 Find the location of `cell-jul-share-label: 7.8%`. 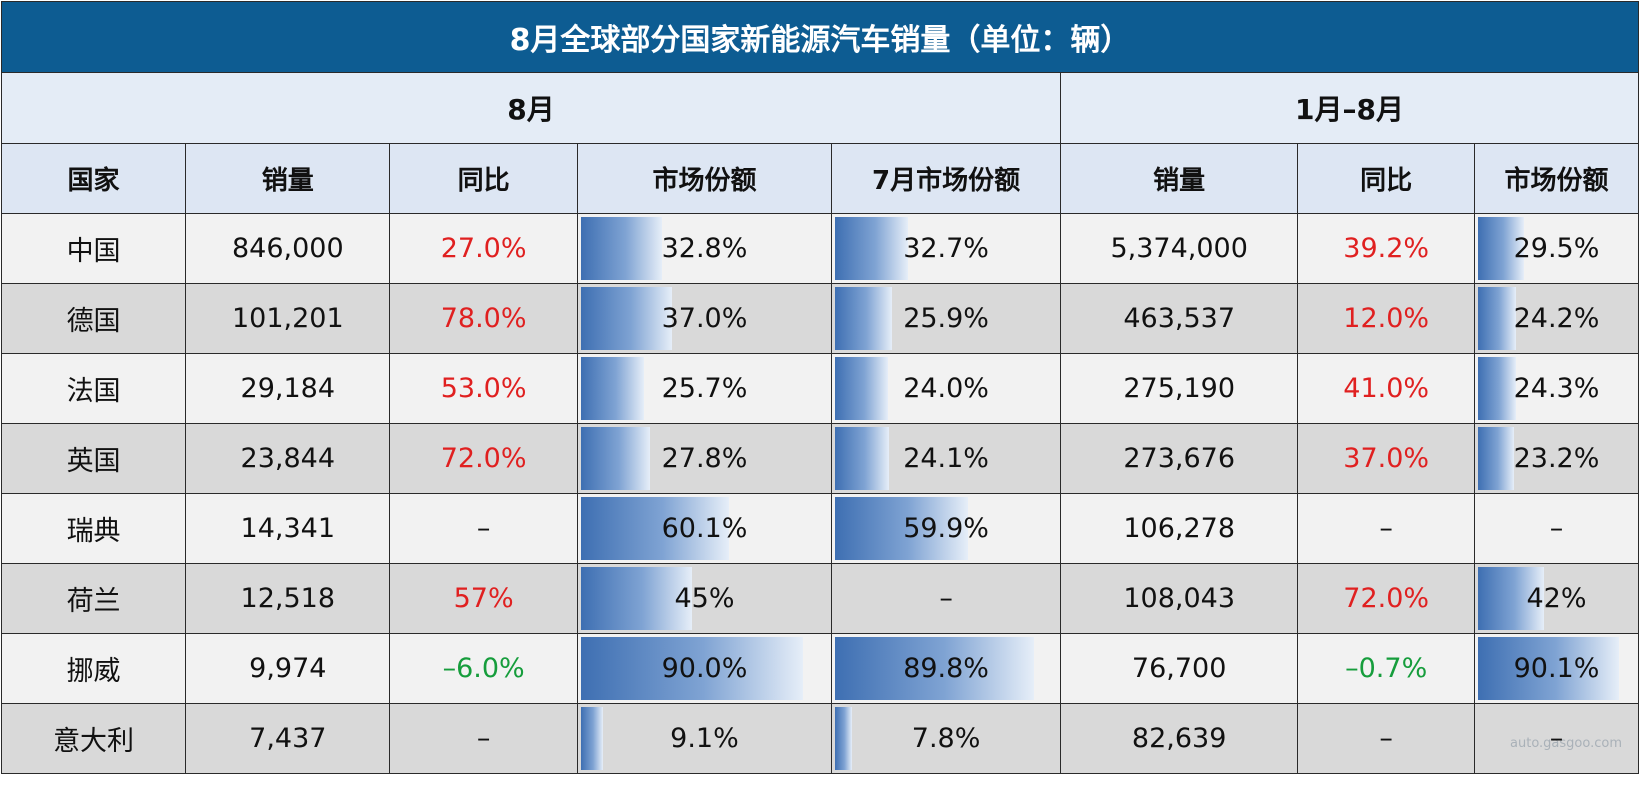

cell-jul-share-label: 7.8% is located at coordinates (946, 738).